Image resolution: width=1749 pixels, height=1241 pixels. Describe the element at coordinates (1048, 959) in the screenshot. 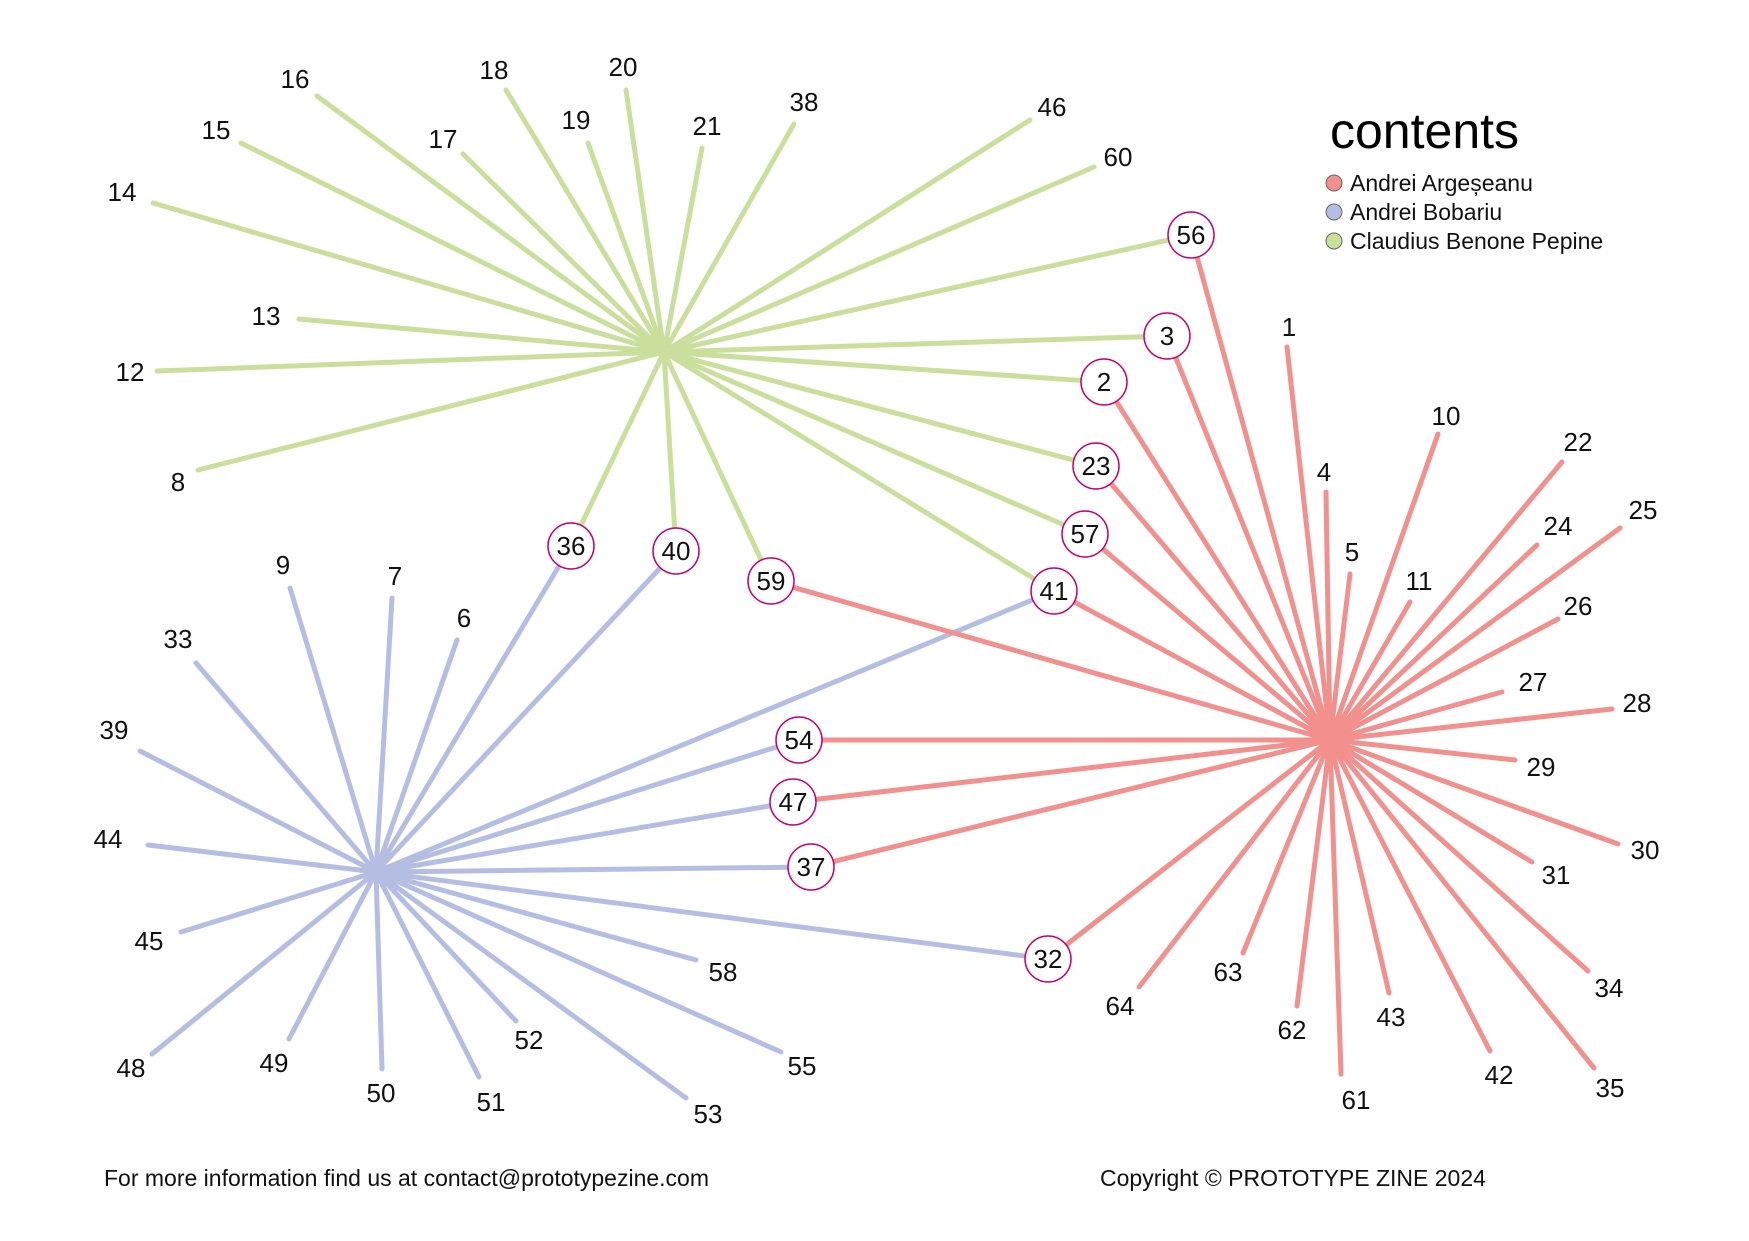

I see `node-32-shared-circle` at that location.